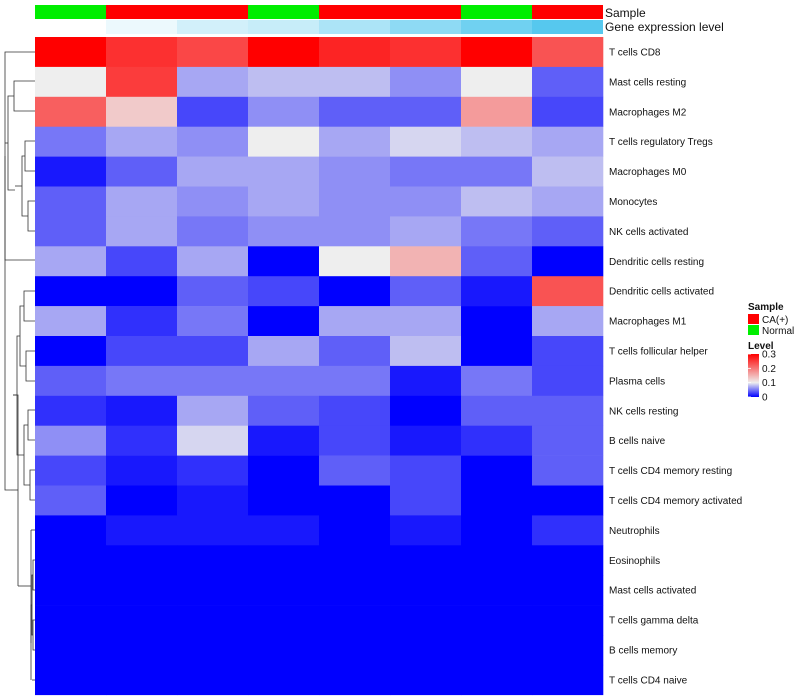 This screenshot has height=700, width=800. I want to click on row-label: Neutrophils, so click(634, 531).